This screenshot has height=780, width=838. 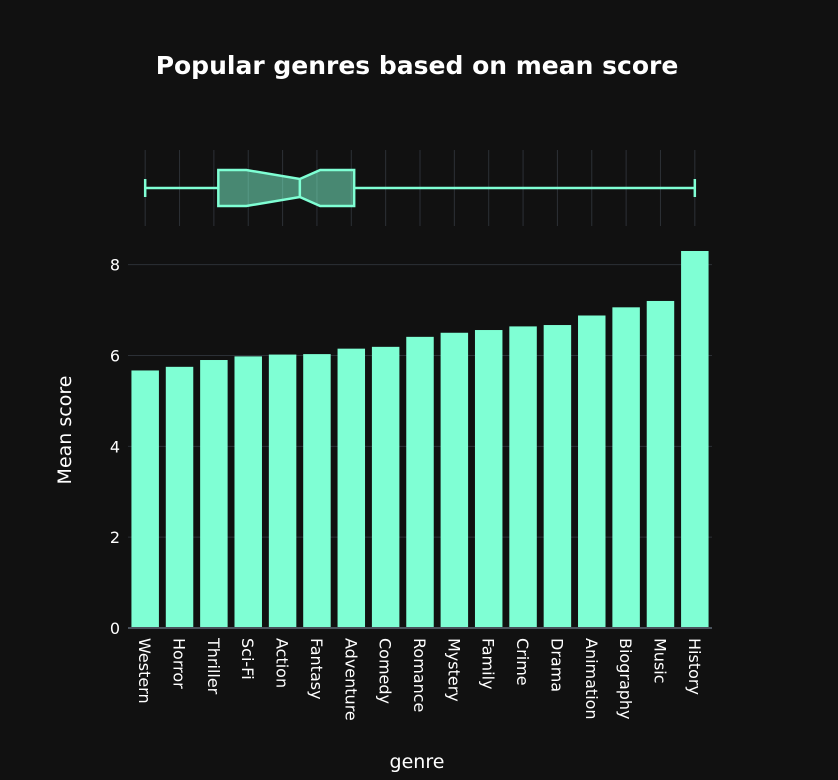 I want to click on chart-title: Popular genres based on mean score, so click(x=417, y=65).